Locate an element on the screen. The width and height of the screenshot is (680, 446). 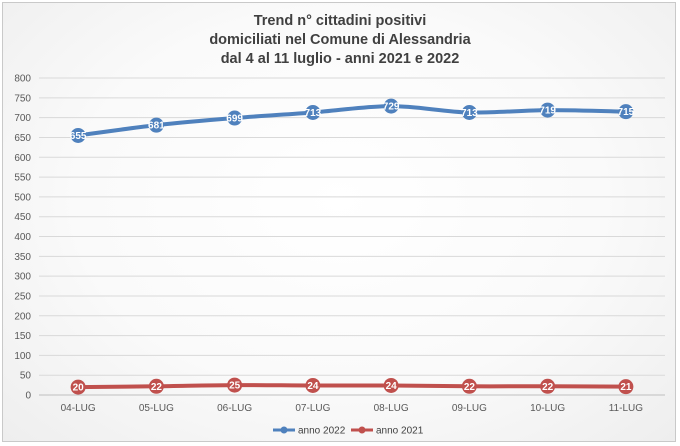
y-tick-label: 600 is located at coordinates (22, 158).